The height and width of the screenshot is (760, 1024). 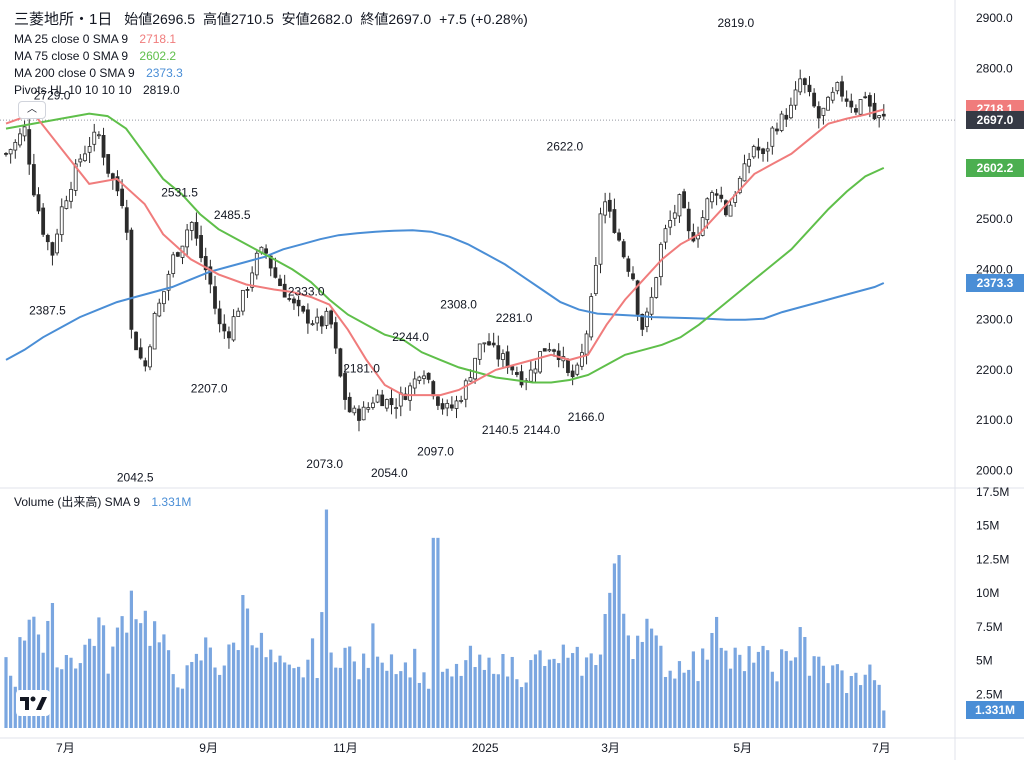 What do you see at coordinates (994, 320) in the screenshot?
I see `price-tick-label: 2300.0` at bounding box center [994, 320].